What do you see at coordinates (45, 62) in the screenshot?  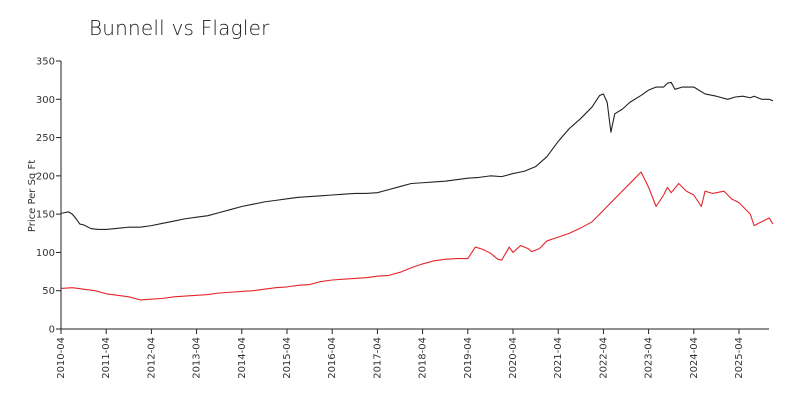 I see `y-tick-label: 350` at bounding box center [45, 62].